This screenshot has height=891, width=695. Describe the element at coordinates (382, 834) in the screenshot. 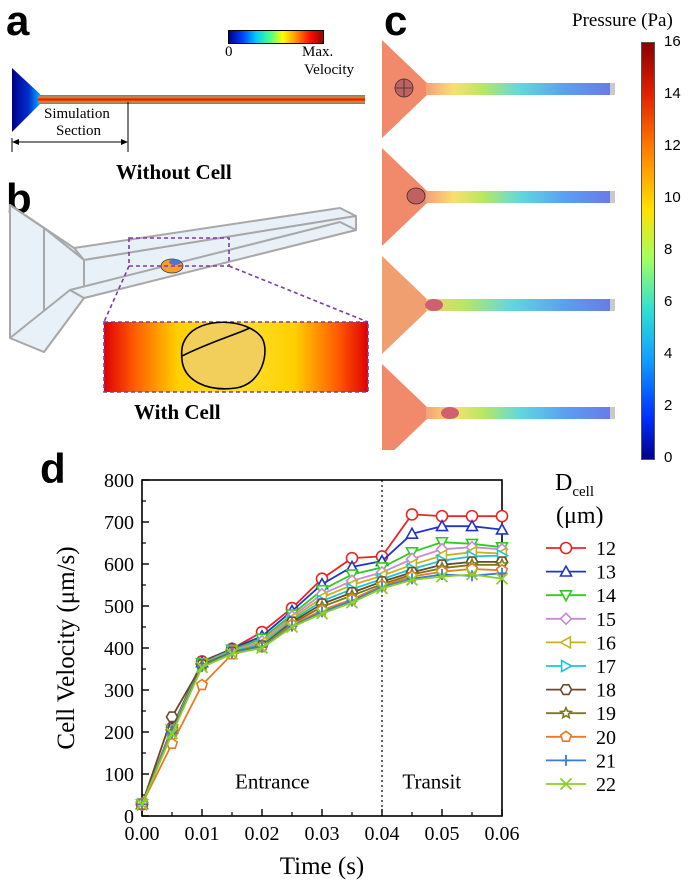

I see `x-tick-label: 0.04` at that location.